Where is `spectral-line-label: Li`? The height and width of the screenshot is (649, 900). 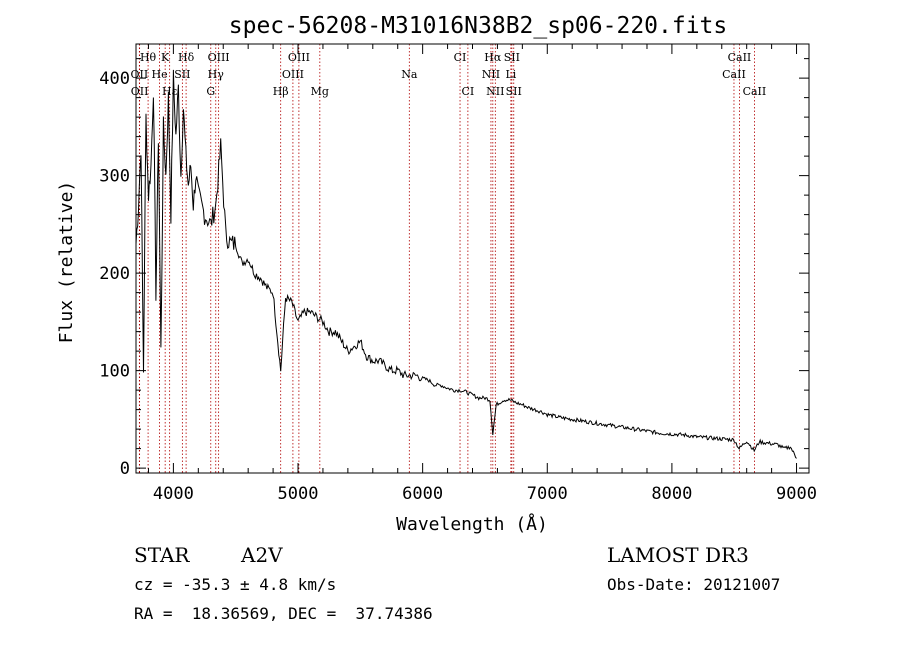
spectral-line-label: Li is located at coordinates (510, 74).